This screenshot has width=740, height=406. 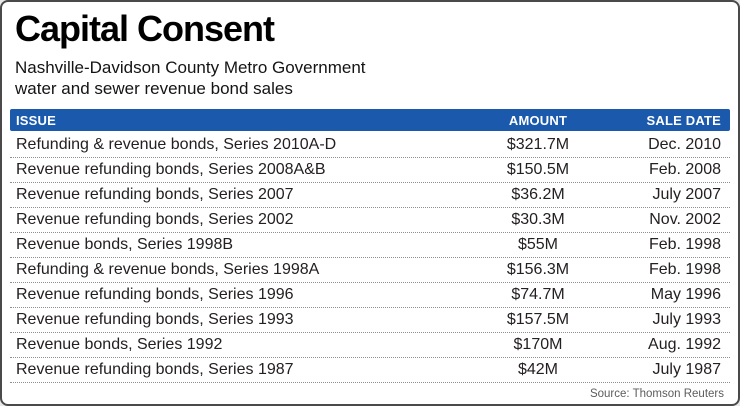 What do you see at coordinates (370, 345) in the screenshot?
I see `table-row: Revenue bonds, Series 1992 $170M Aug. 1992` at bounding box center [370, 345].